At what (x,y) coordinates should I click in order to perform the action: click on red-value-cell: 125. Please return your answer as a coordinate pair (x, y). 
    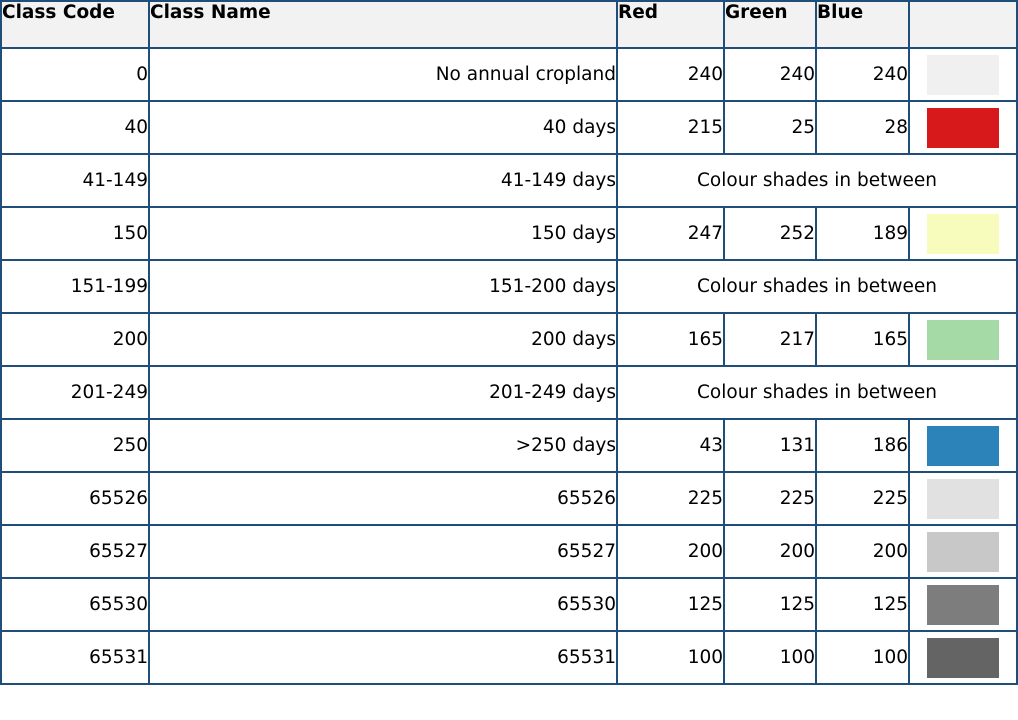
    Looking at the image, I should click on (670, 604).